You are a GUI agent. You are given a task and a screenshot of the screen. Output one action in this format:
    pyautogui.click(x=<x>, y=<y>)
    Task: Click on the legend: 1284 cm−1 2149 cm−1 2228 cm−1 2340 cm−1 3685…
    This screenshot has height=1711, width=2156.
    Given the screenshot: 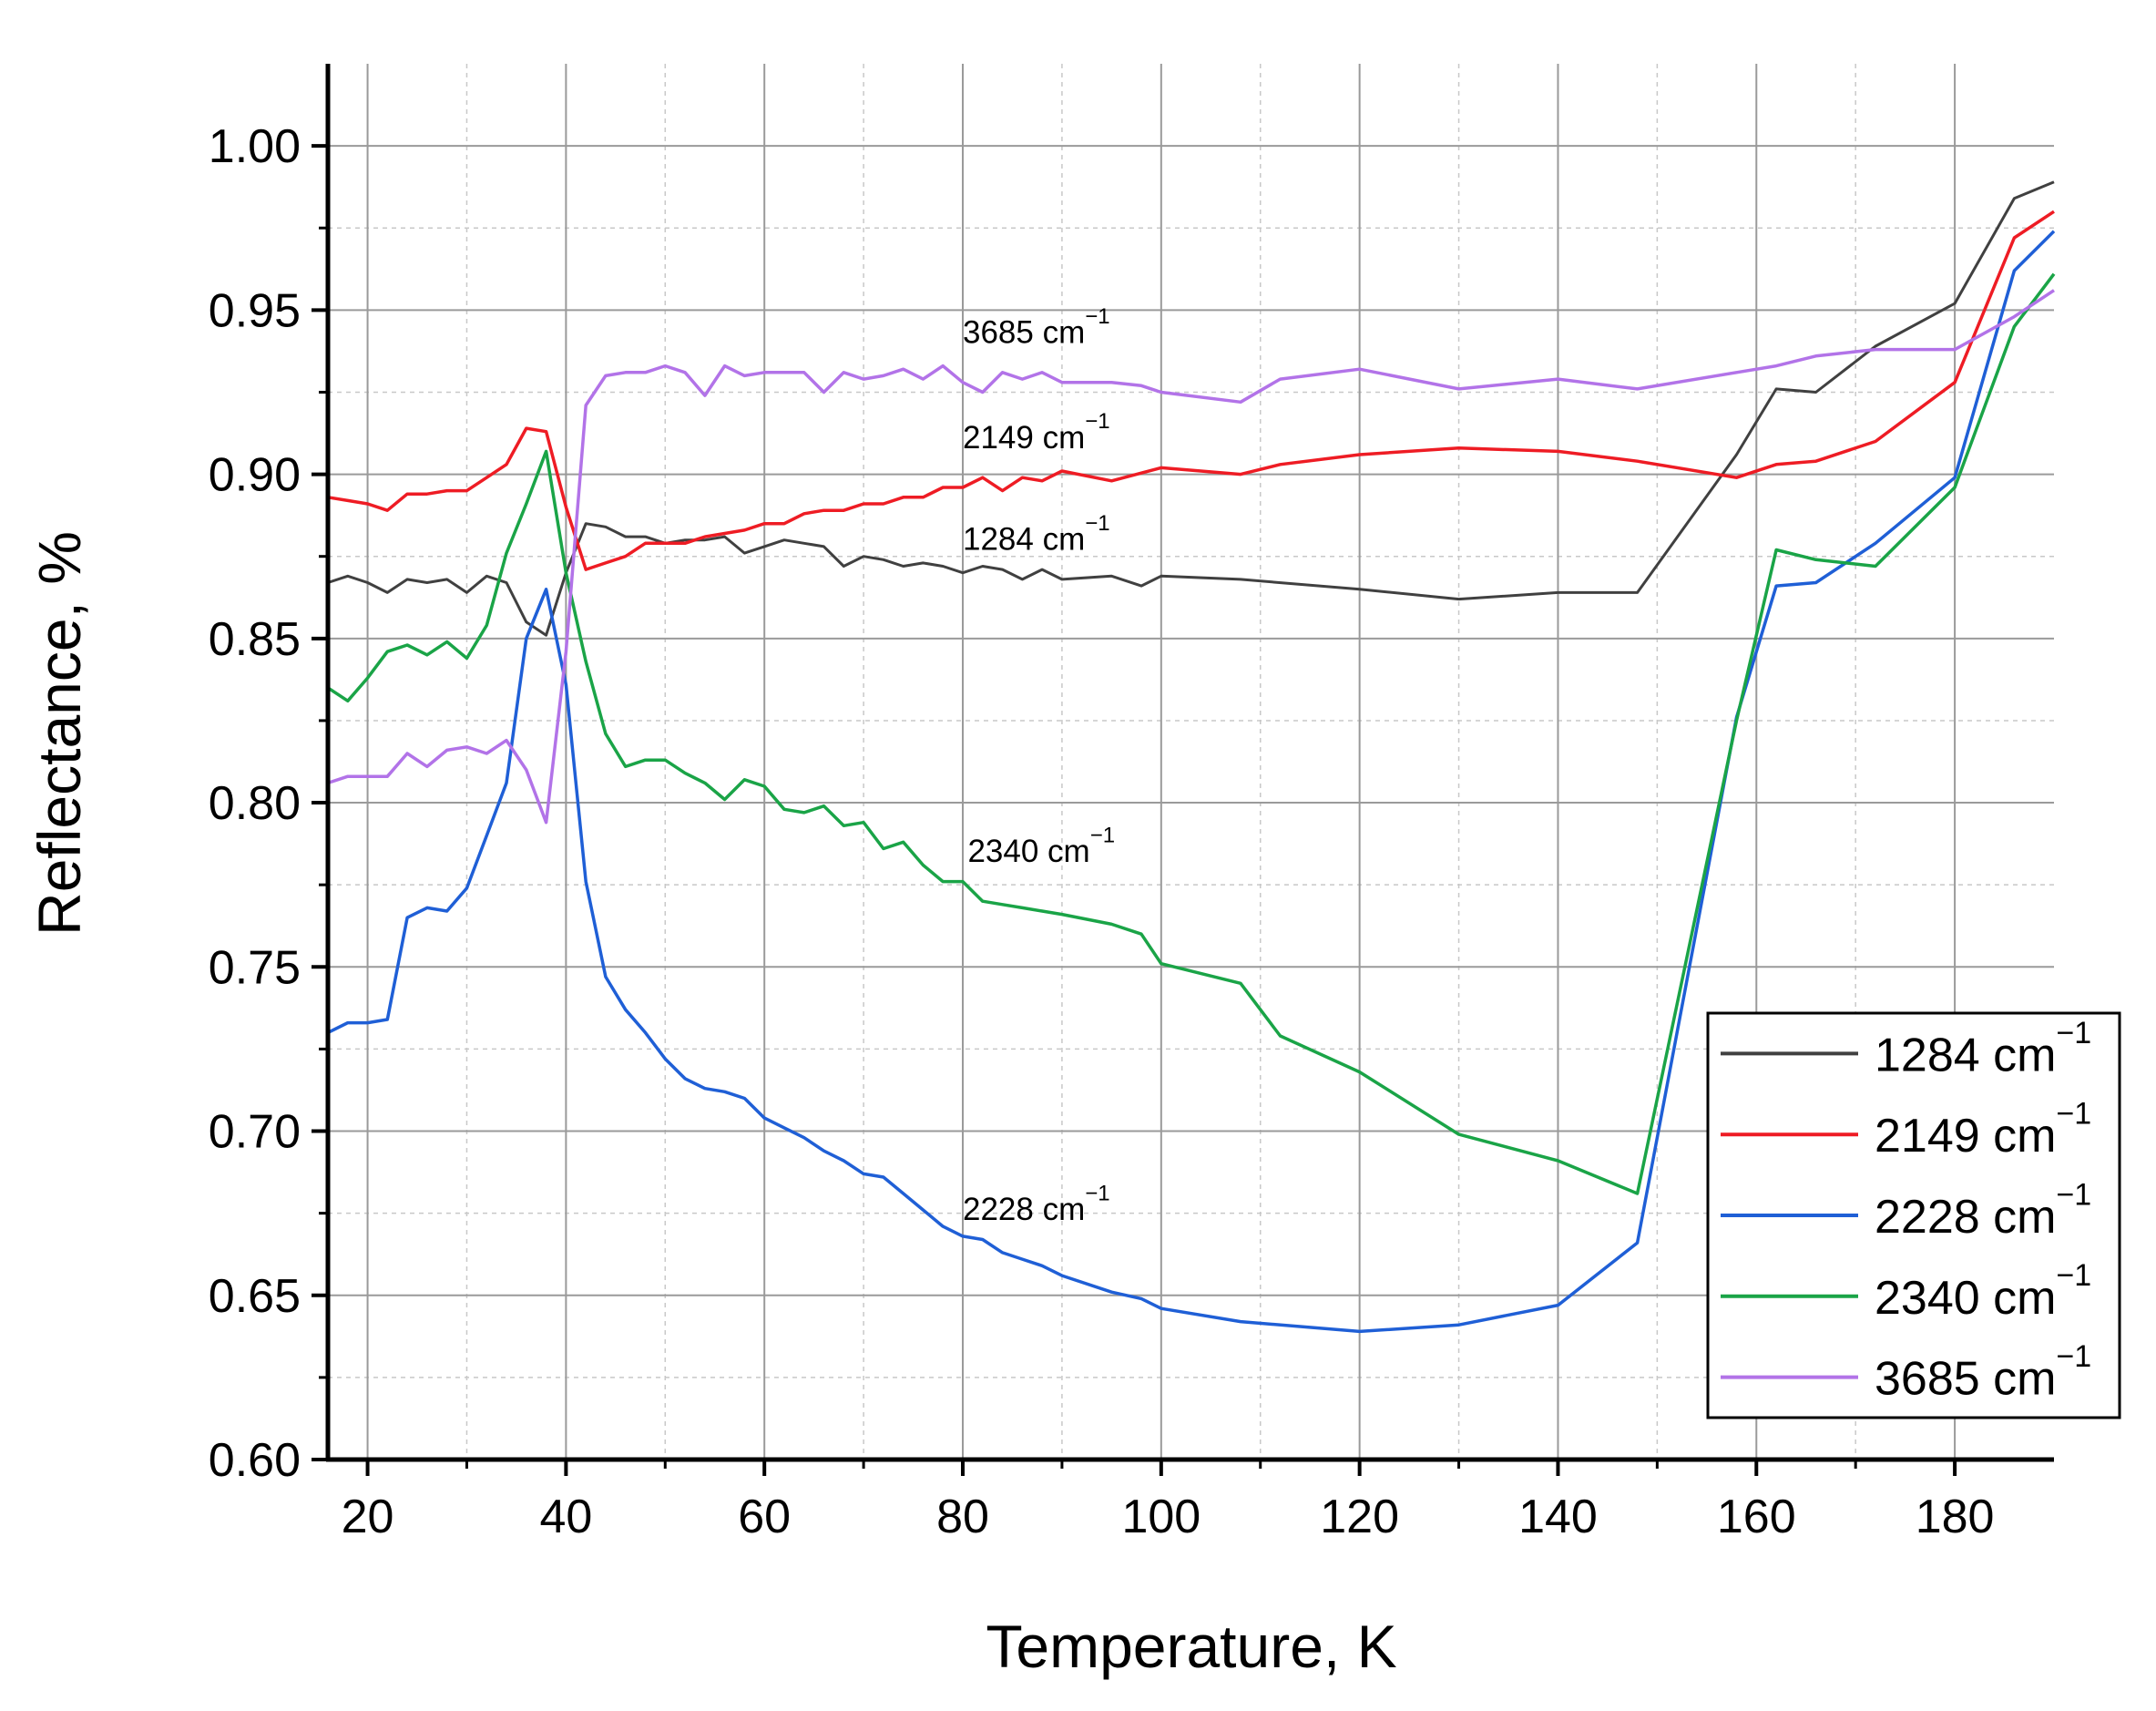 What is the action you would take?
    pyautogui.click(x=1914, y=1215)
    